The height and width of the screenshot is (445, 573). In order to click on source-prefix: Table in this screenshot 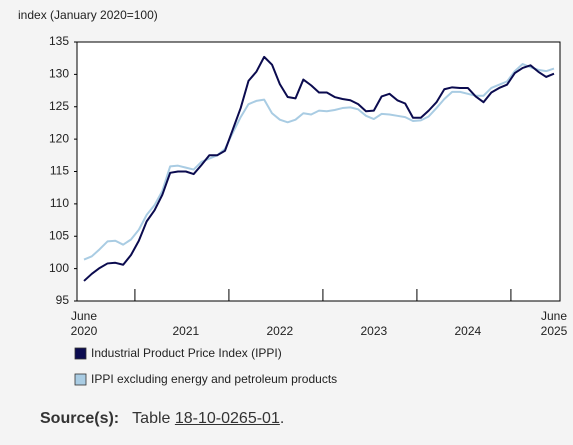, I will do `click(151, 418)`.